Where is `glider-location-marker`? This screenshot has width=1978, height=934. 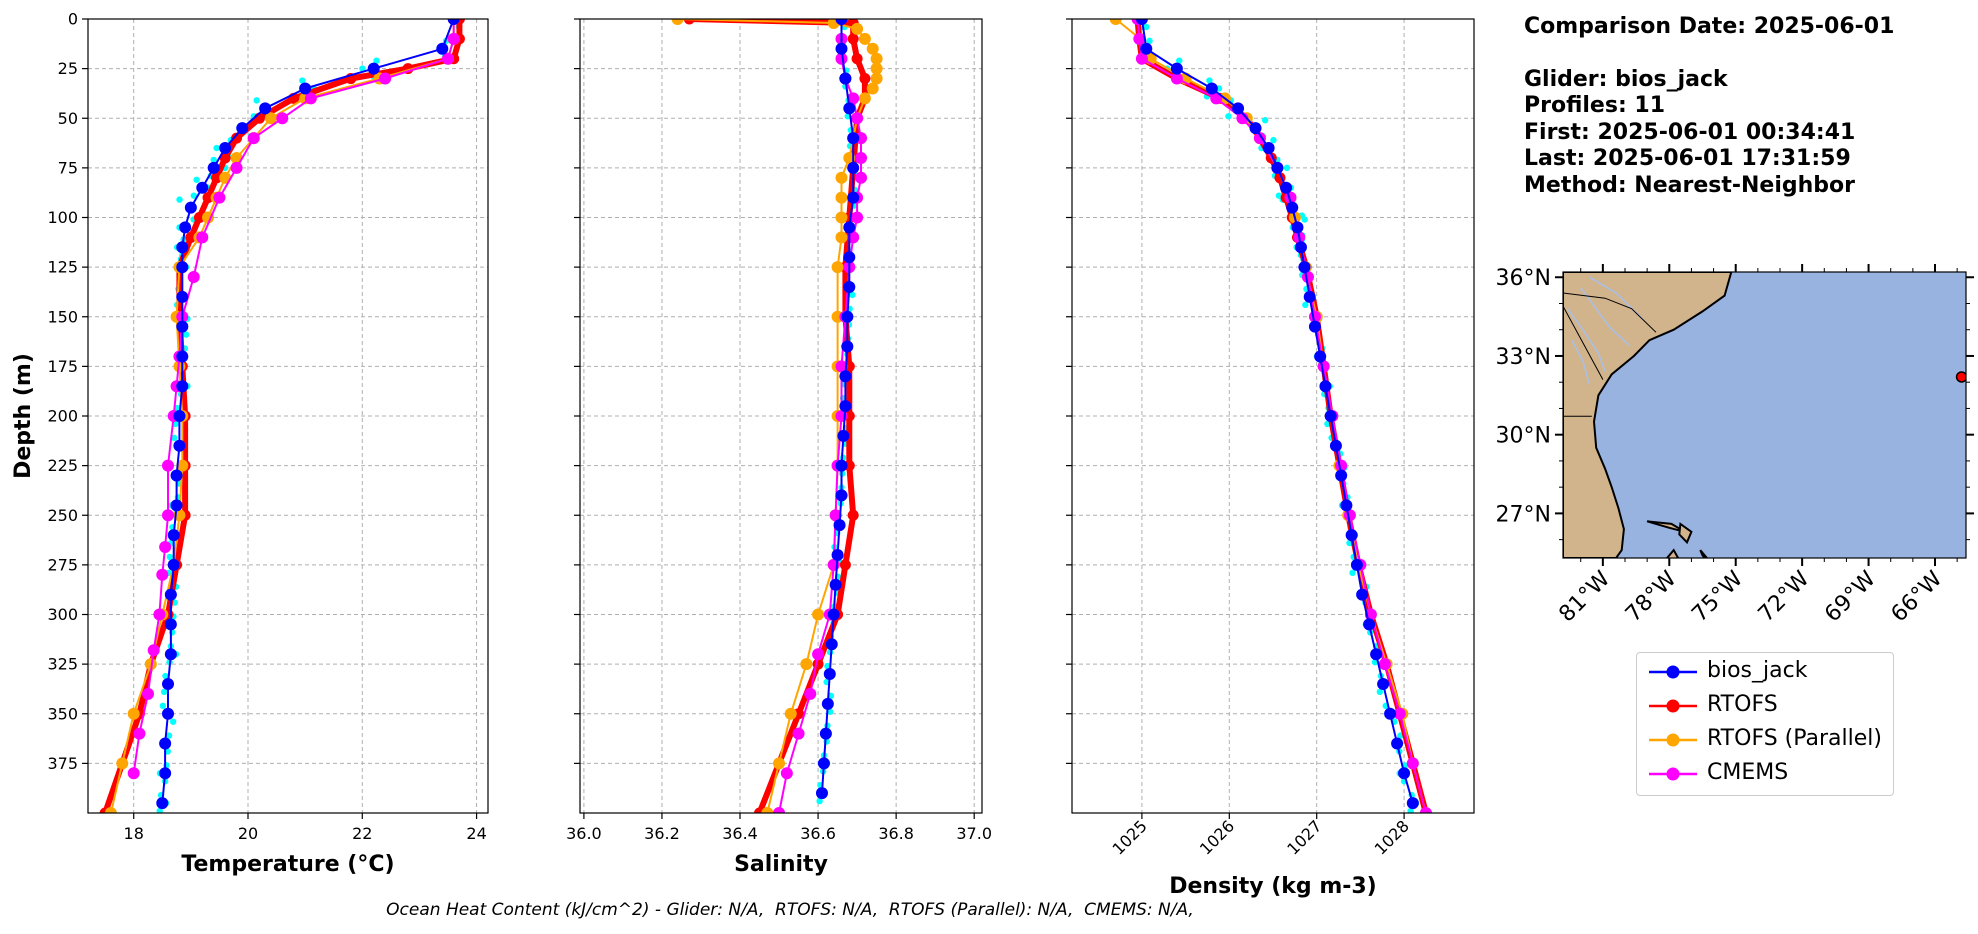 glider-location-marker is located at coordinates (1960, 377).